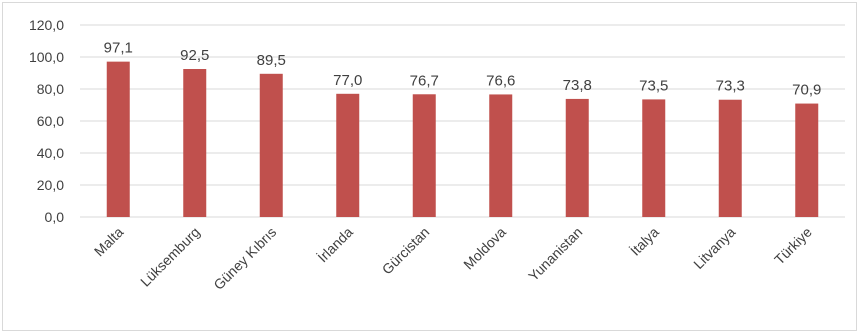 The width and height of the screenshot is (861, 335). What do you see at coordinates (170, 257) in the screenshot?
I see `x-category-label: Lüksemburg` at bounding box center [170, 257].